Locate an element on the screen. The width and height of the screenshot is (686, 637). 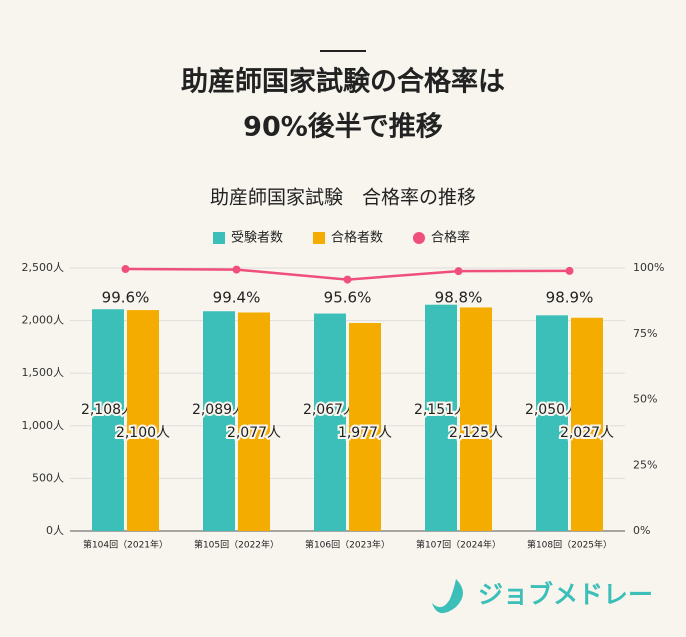
y2-tick-label: 0% is located at coordinates (641, 530).